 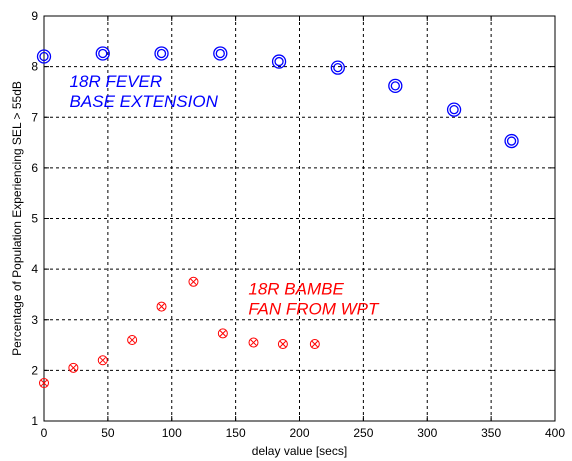 What do you see at coordinates (34, 168) in the screenshot?
I see `y-tick-label: 6` at bounding box center [34, 168].